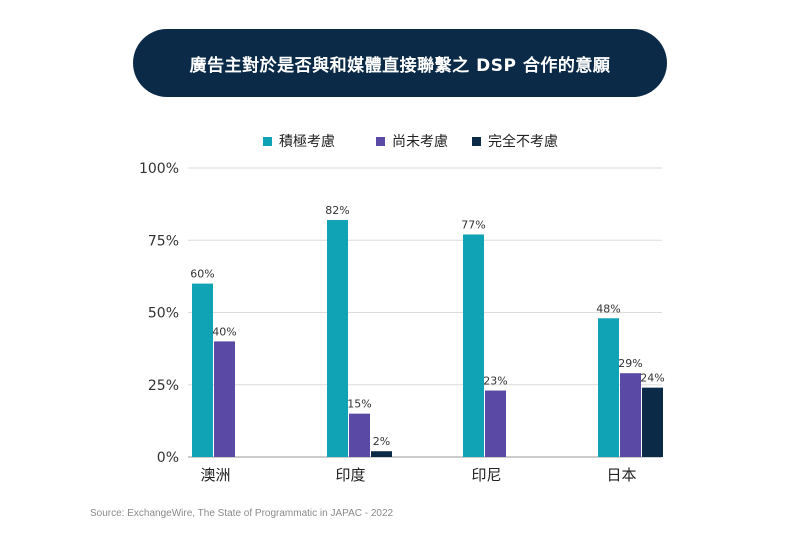  Describe the element at coordinates (168, 458) in the screenshot. I see `y-tick-label: 0%` at that location.